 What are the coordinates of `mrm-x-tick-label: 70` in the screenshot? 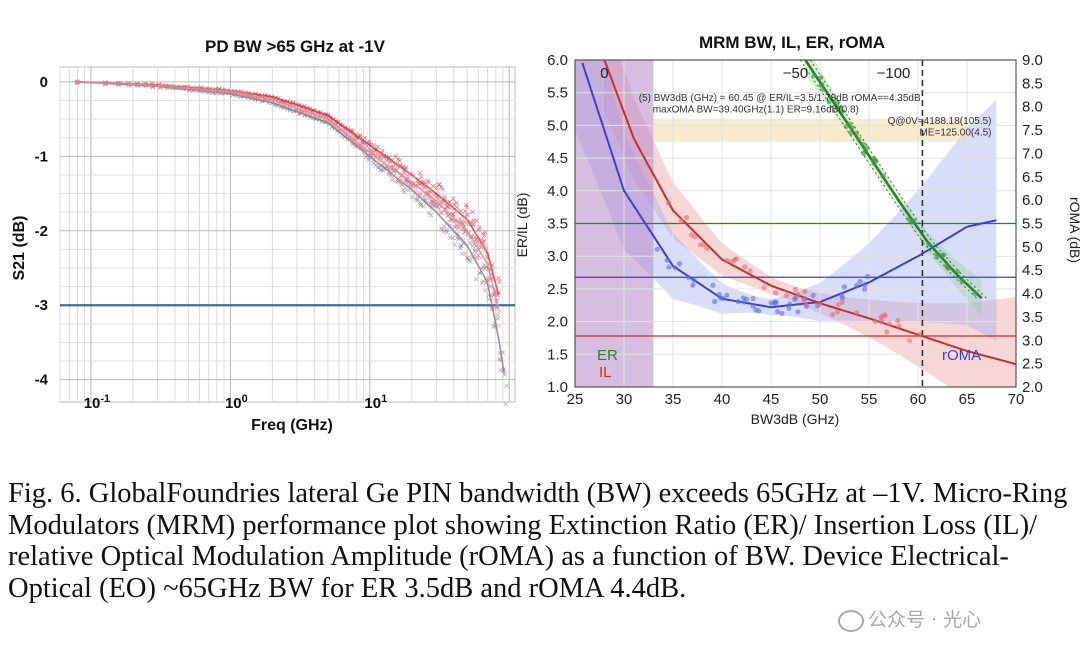 It's located at (1016, 399).